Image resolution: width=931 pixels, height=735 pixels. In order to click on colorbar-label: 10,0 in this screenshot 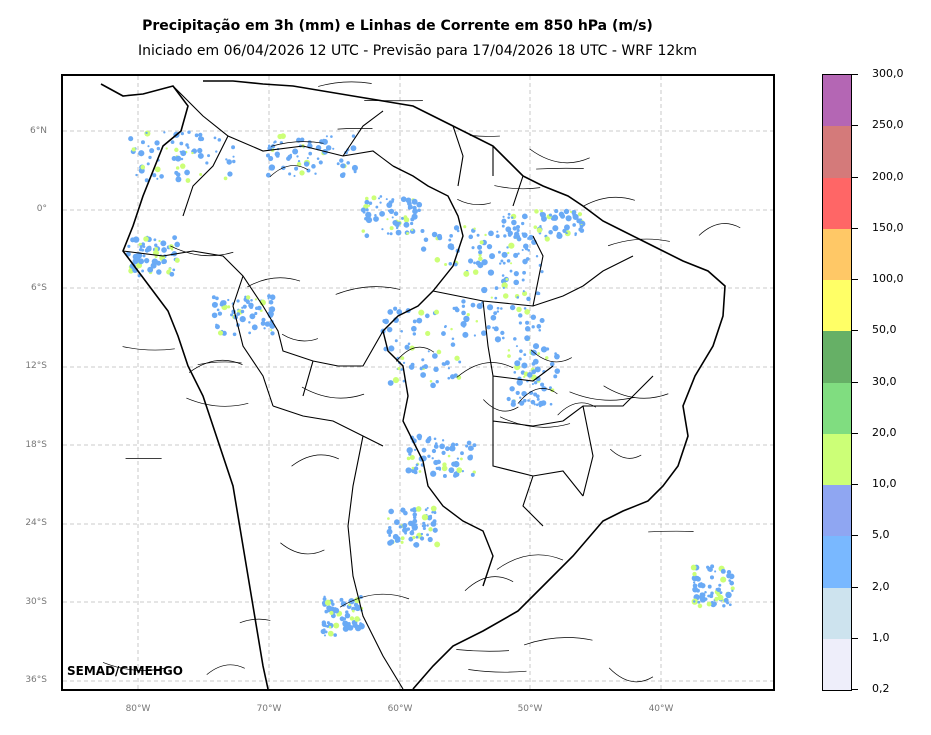, I will do `click(884, 483)`.